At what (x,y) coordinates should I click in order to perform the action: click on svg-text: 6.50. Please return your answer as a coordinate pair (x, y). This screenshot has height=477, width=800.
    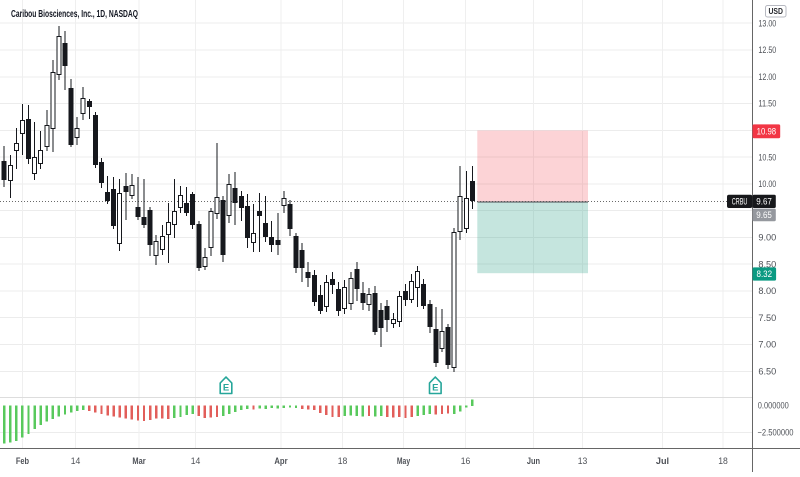
    Looking at the image, I should click on (767, 372).